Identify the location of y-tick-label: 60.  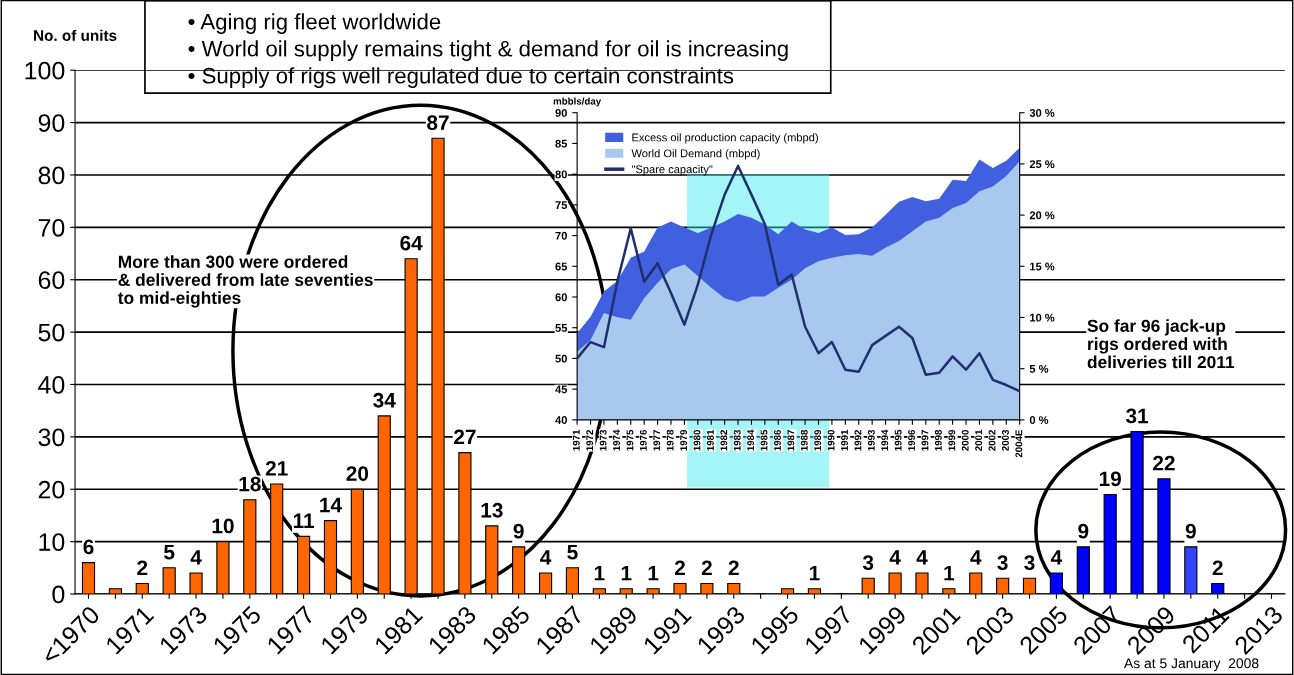
(51, 280).